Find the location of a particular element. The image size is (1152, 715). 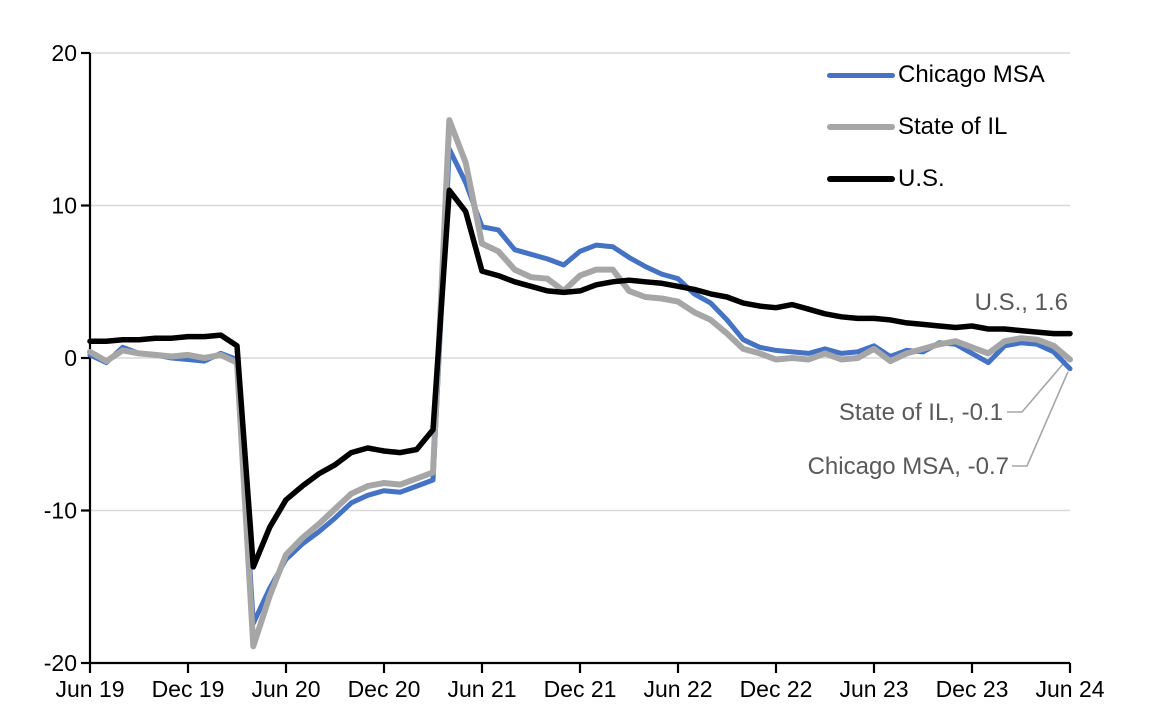

y-tick-label: 0 is located at coordinates (70, 358).